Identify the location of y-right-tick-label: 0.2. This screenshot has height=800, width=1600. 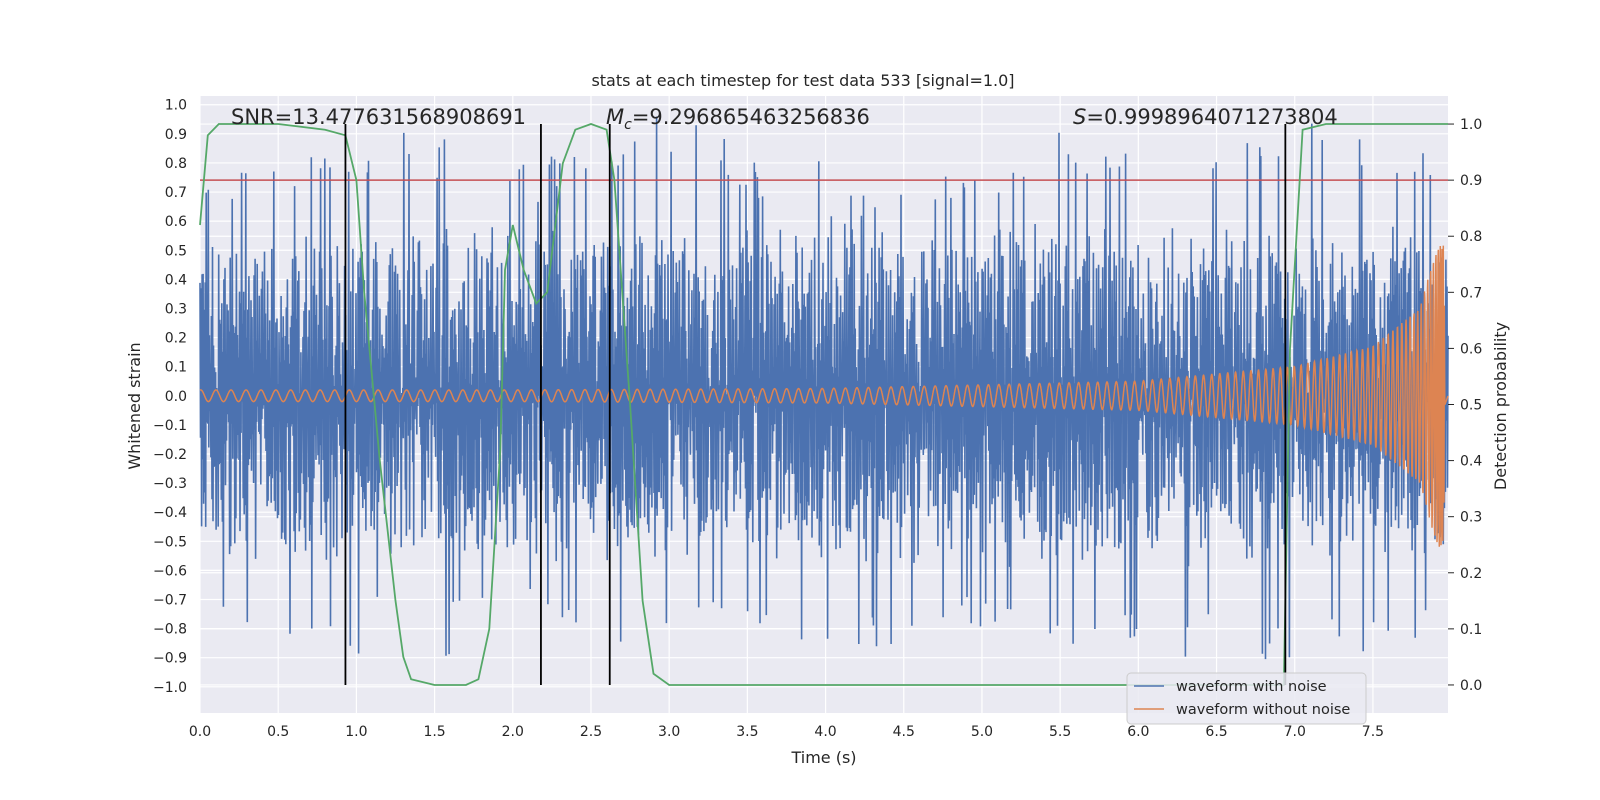
(1471, 574).